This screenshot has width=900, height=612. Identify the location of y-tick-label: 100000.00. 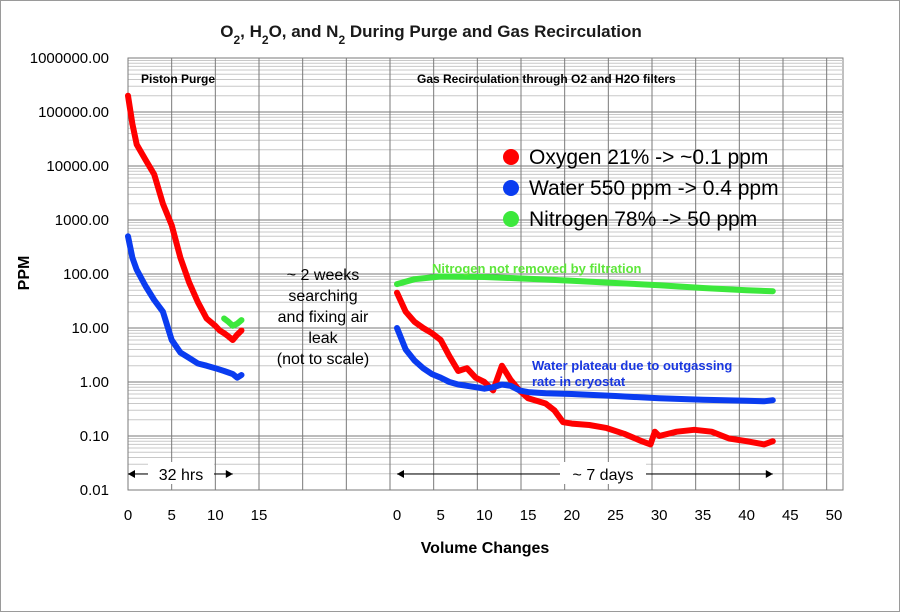
(73, 112).